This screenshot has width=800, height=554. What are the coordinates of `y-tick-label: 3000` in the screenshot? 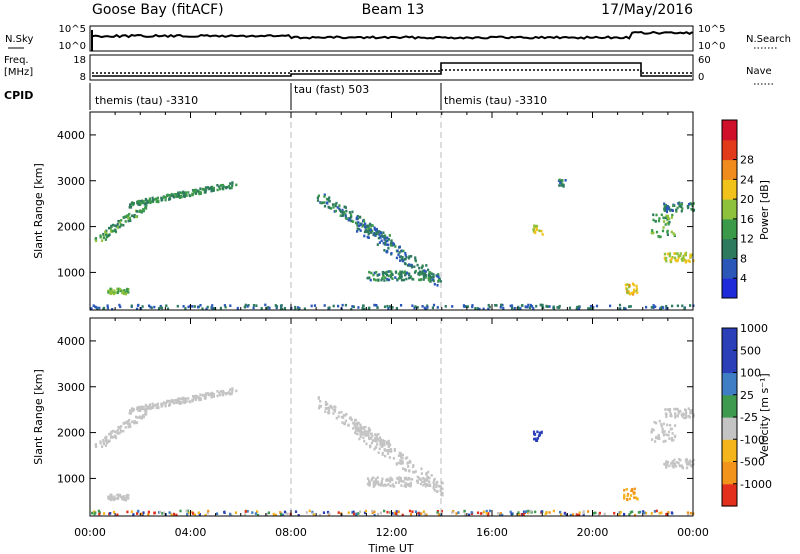 It's located at (71, 387).